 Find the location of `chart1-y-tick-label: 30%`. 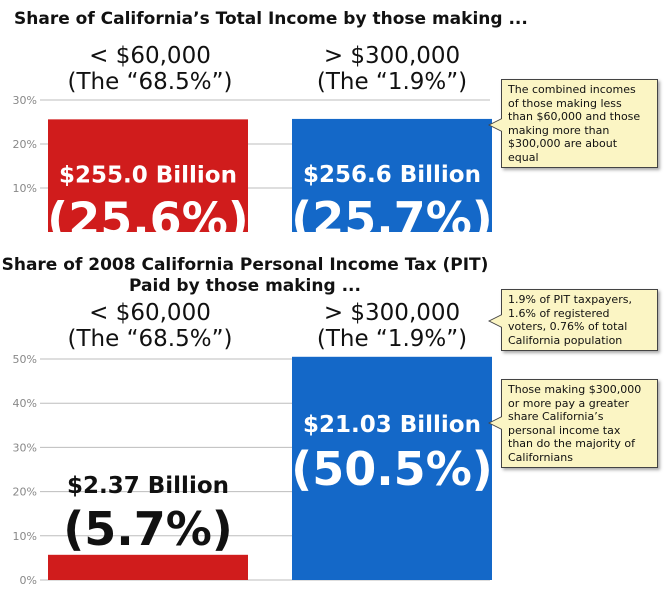

chart1-y-tick-label: 30% is located at coordinates (25, 100).